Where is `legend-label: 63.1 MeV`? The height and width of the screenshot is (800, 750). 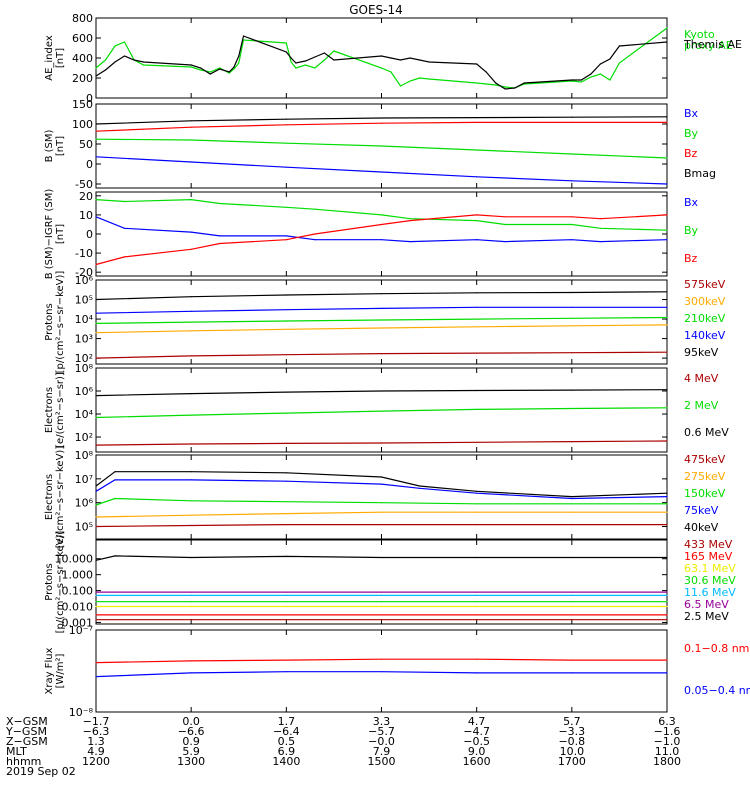
legend-label: 63.1 MeV is located at coordinates (710, 568).